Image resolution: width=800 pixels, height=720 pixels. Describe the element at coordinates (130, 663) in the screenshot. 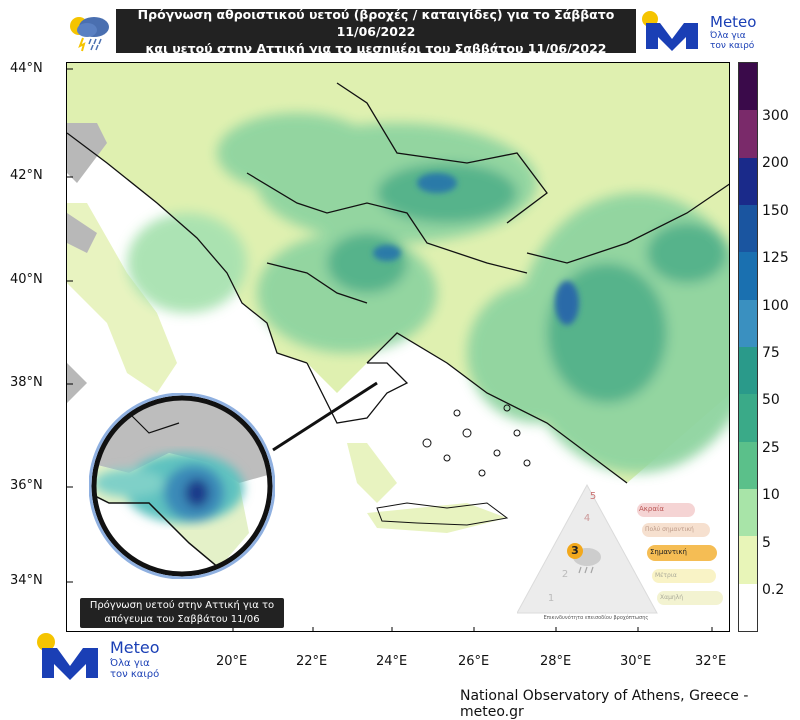

I see `bottom-slogan-1: Όλα για` at that location.